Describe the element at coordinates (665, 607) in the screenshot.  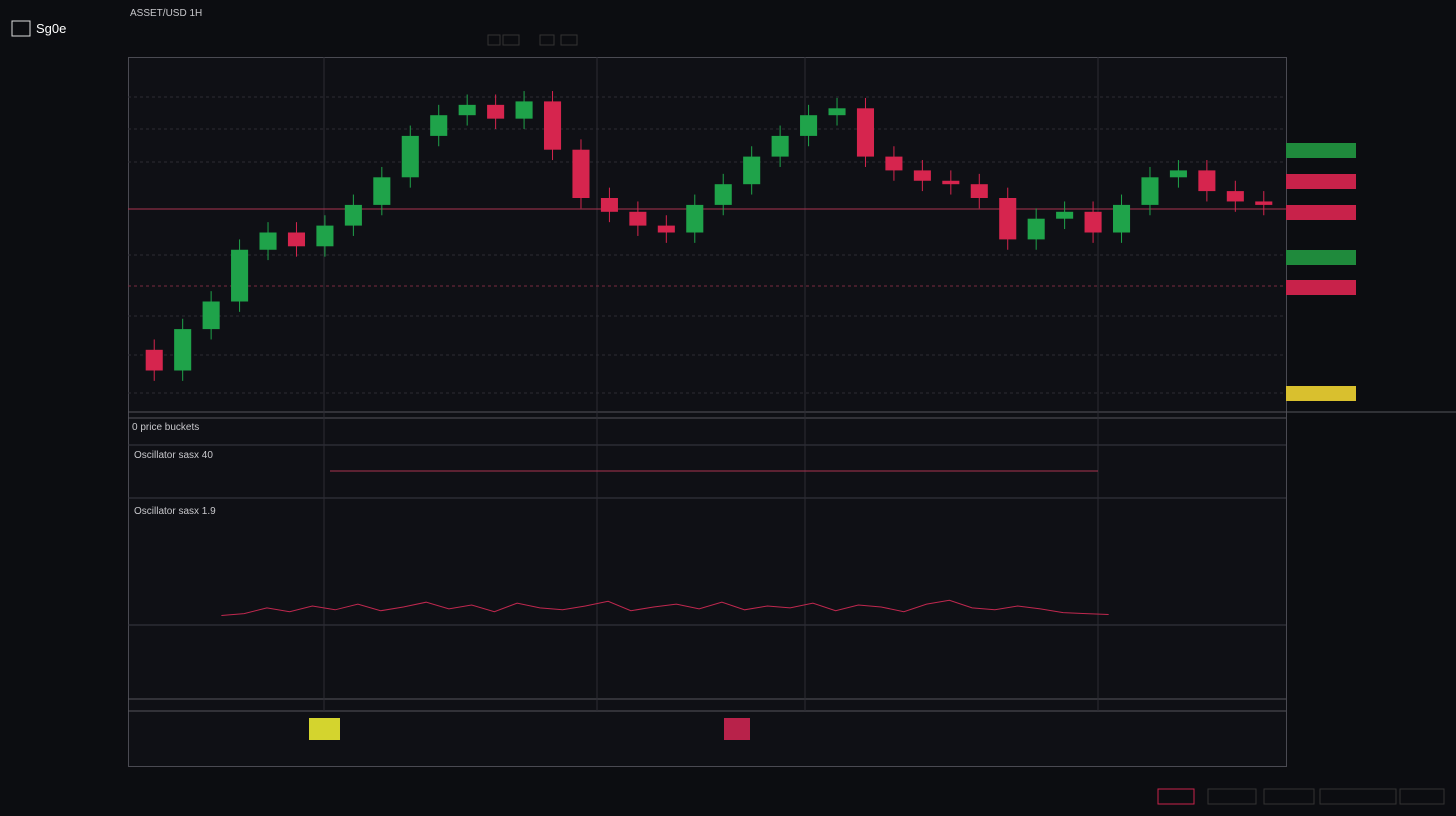
I see `indicator-line` at that location.